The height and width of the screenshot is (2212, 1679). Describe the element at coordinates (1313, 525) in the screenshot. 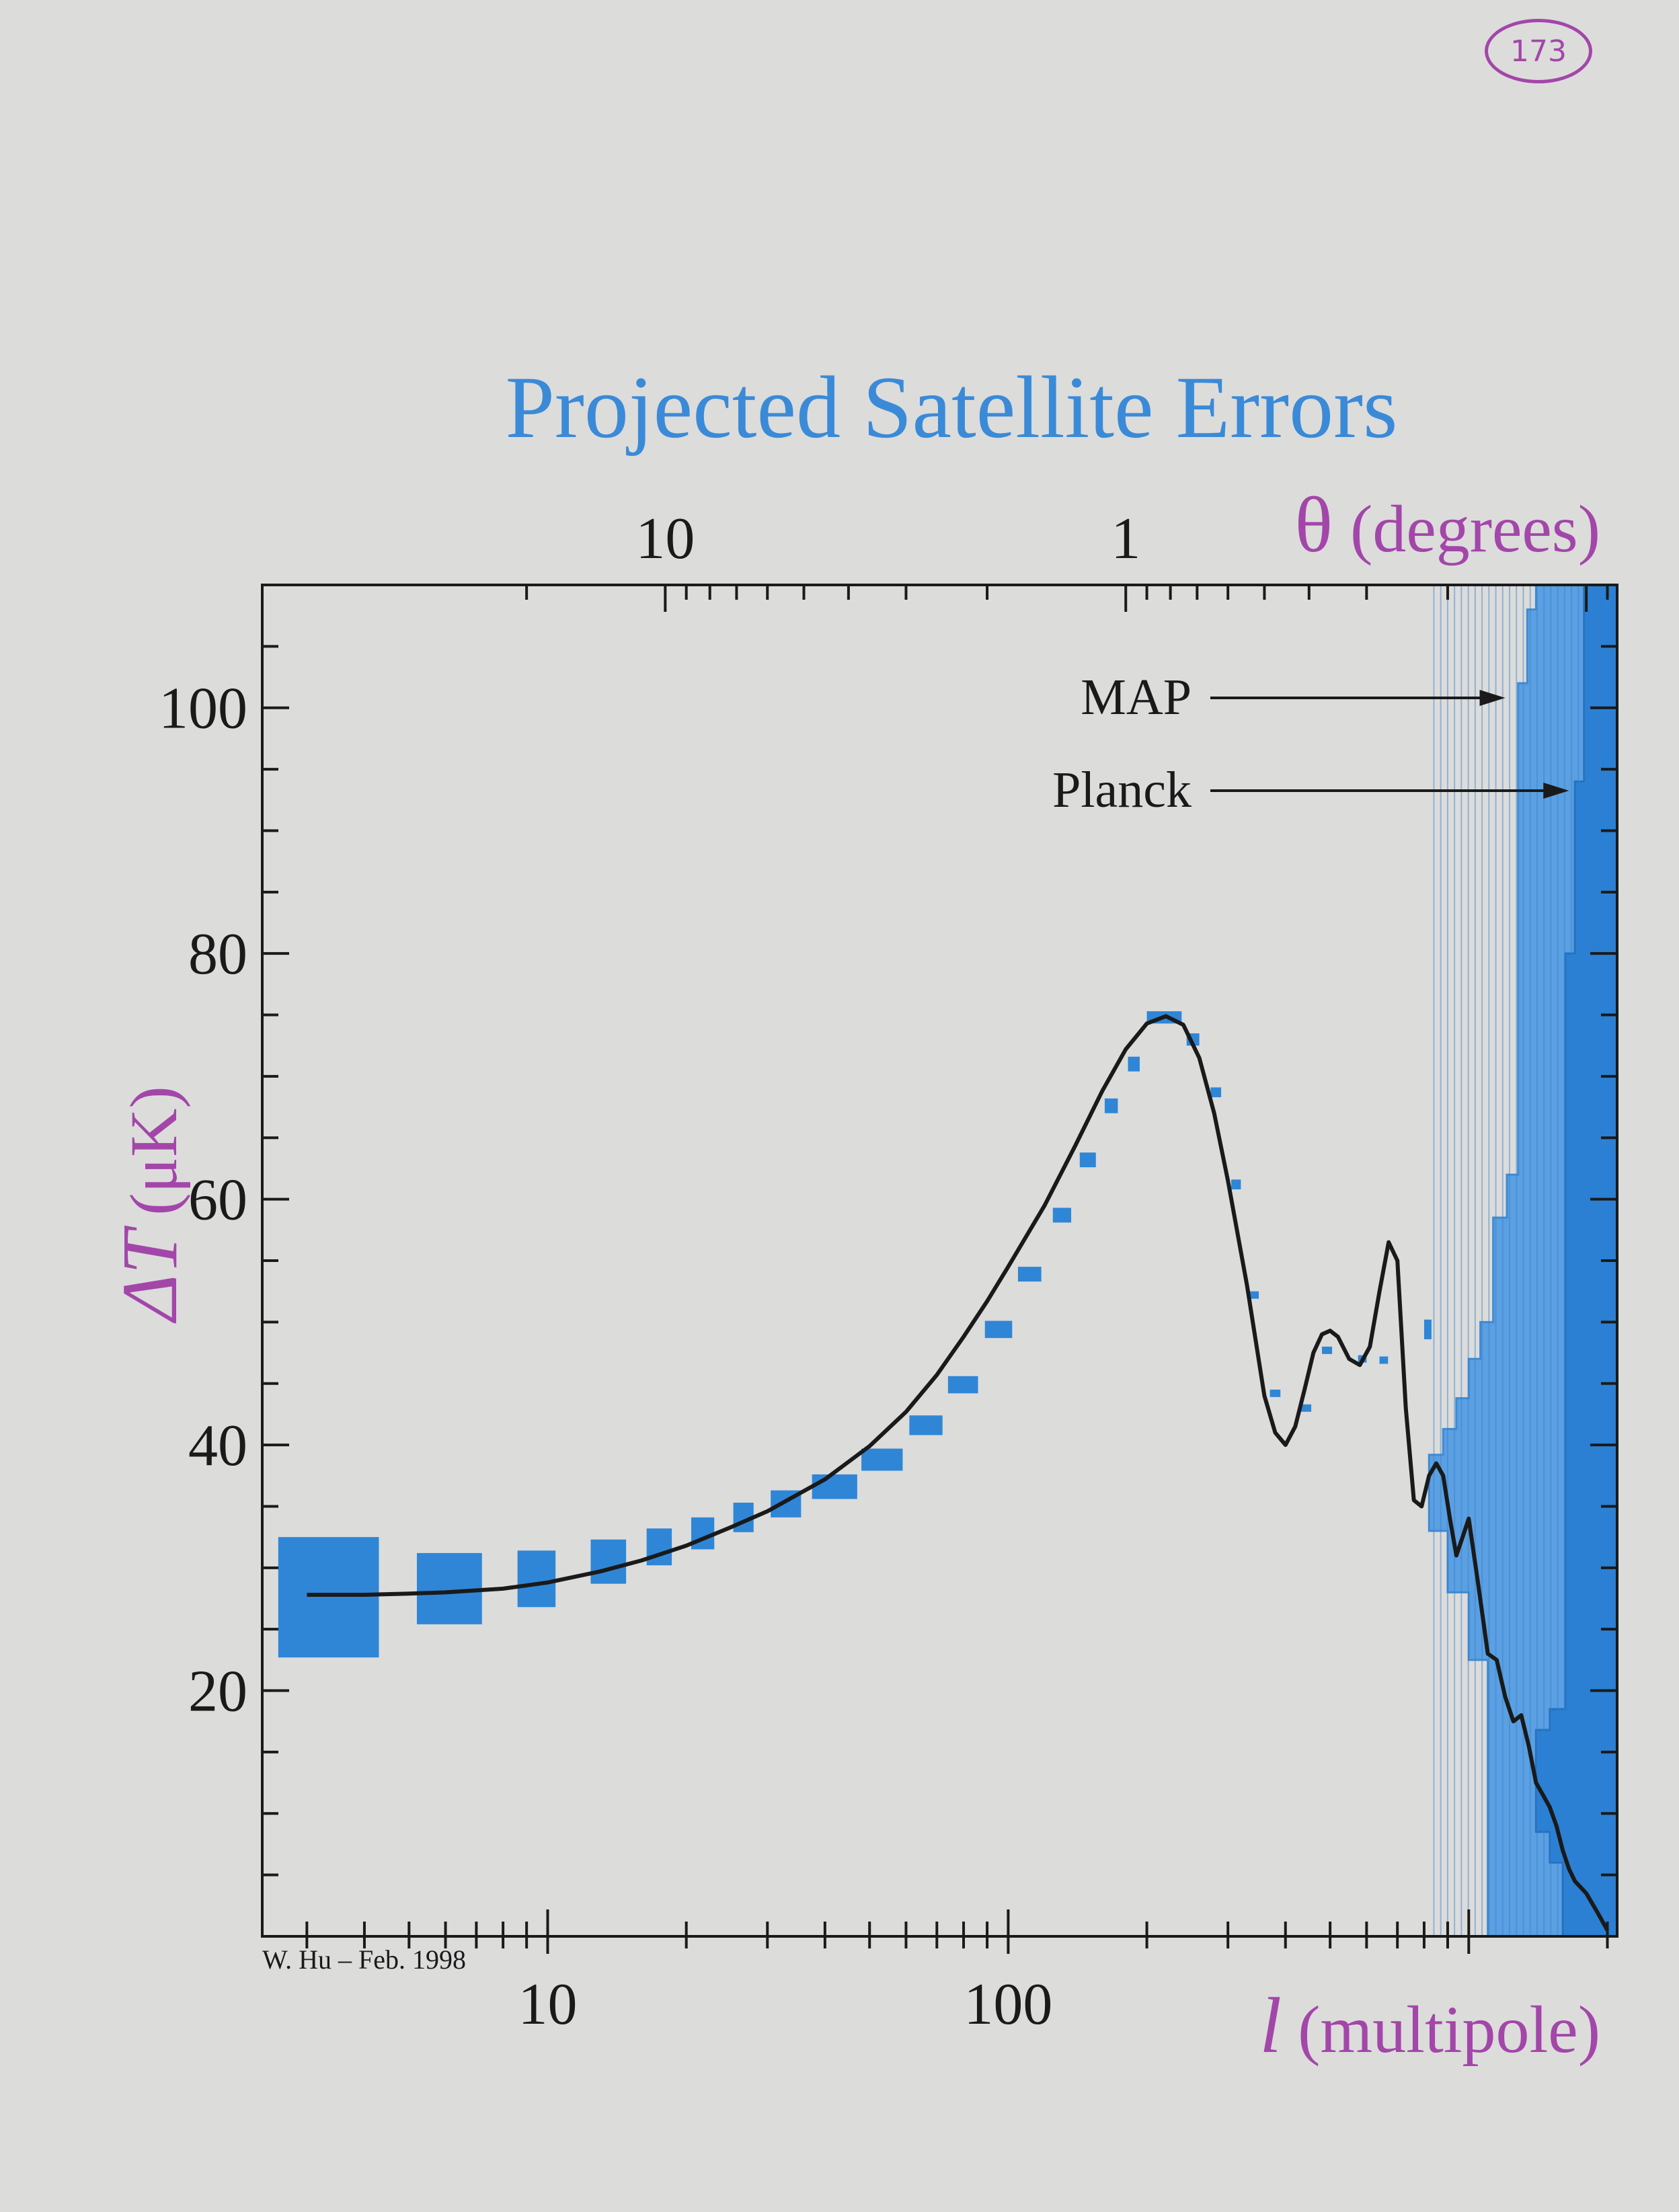

I see `top-axis-symbol: θ` at that location.